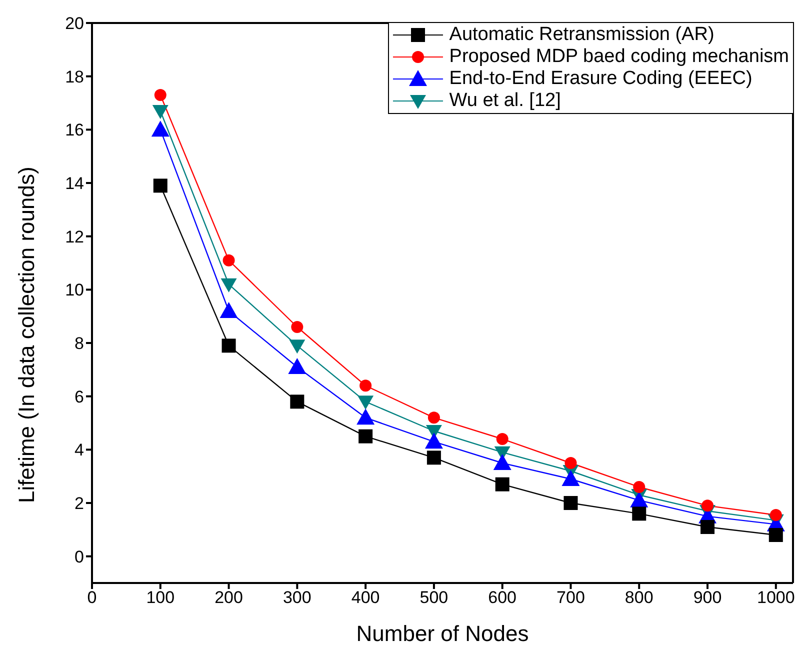  I want to click on legend-label: Proposed MDP baed coding mechanism, so click(619, 57).